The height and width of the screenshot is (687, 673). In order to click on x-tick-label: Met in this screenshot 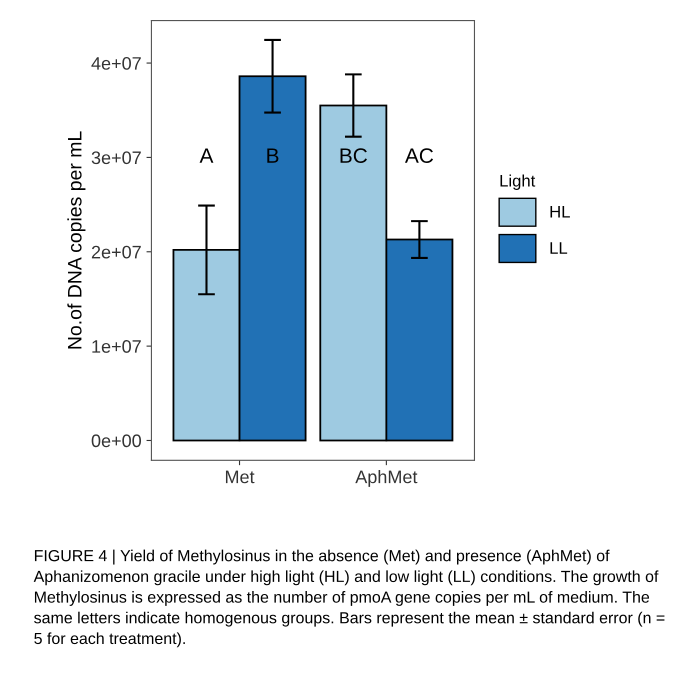, I will do `click(240, 477)`.